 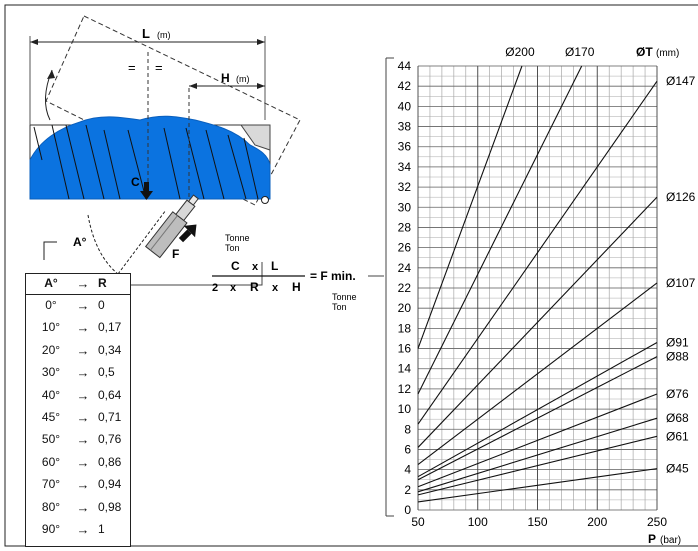 I want to click on series-label: Ø88, so click(x=677, y=357).